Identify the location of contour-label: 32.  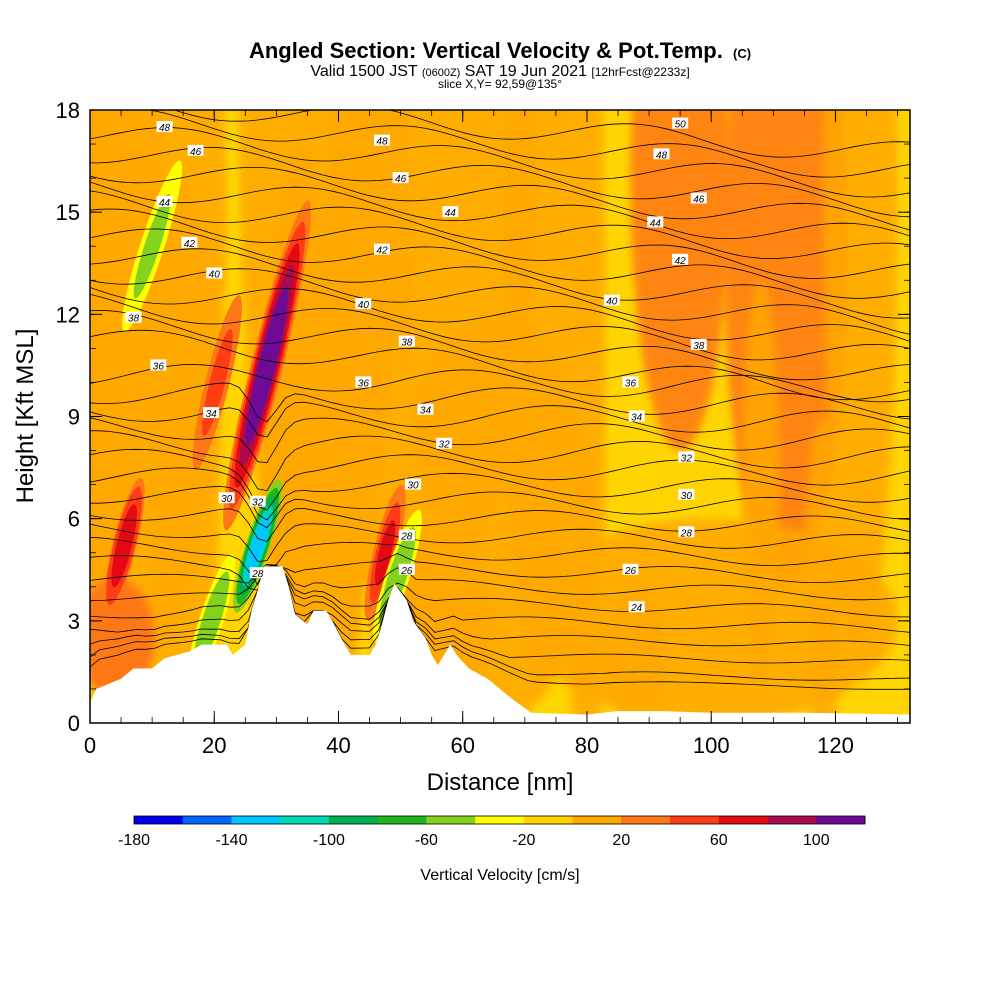
(686, 457).